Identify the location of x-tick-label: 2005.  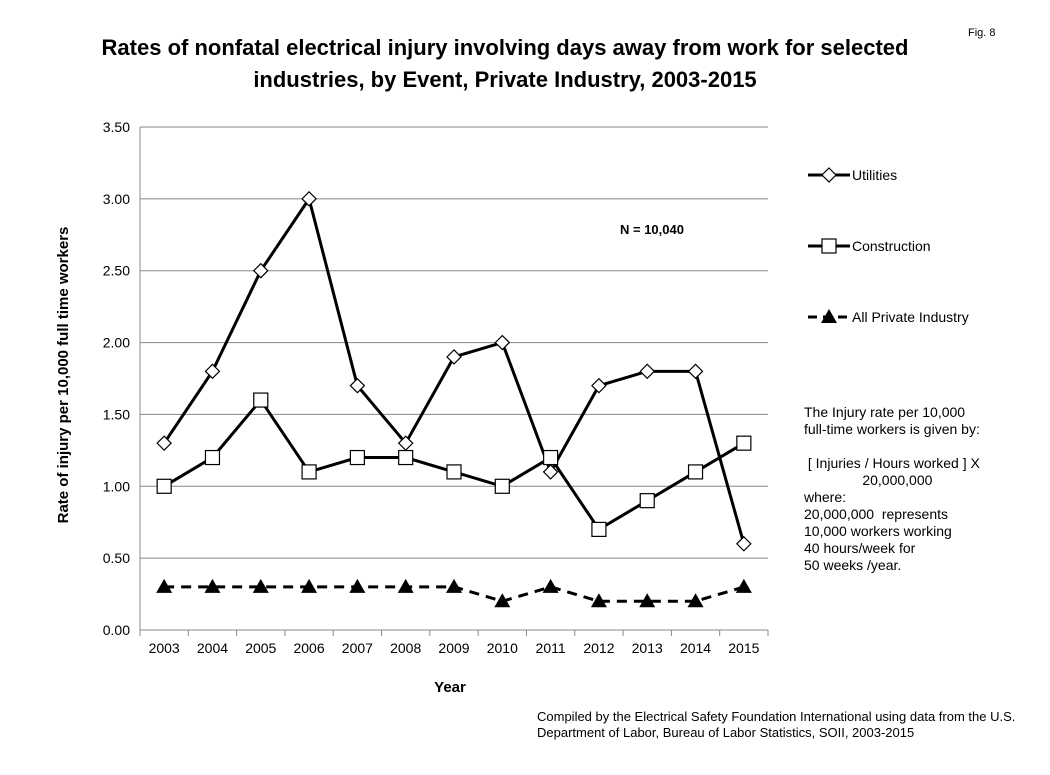
(260, 648).